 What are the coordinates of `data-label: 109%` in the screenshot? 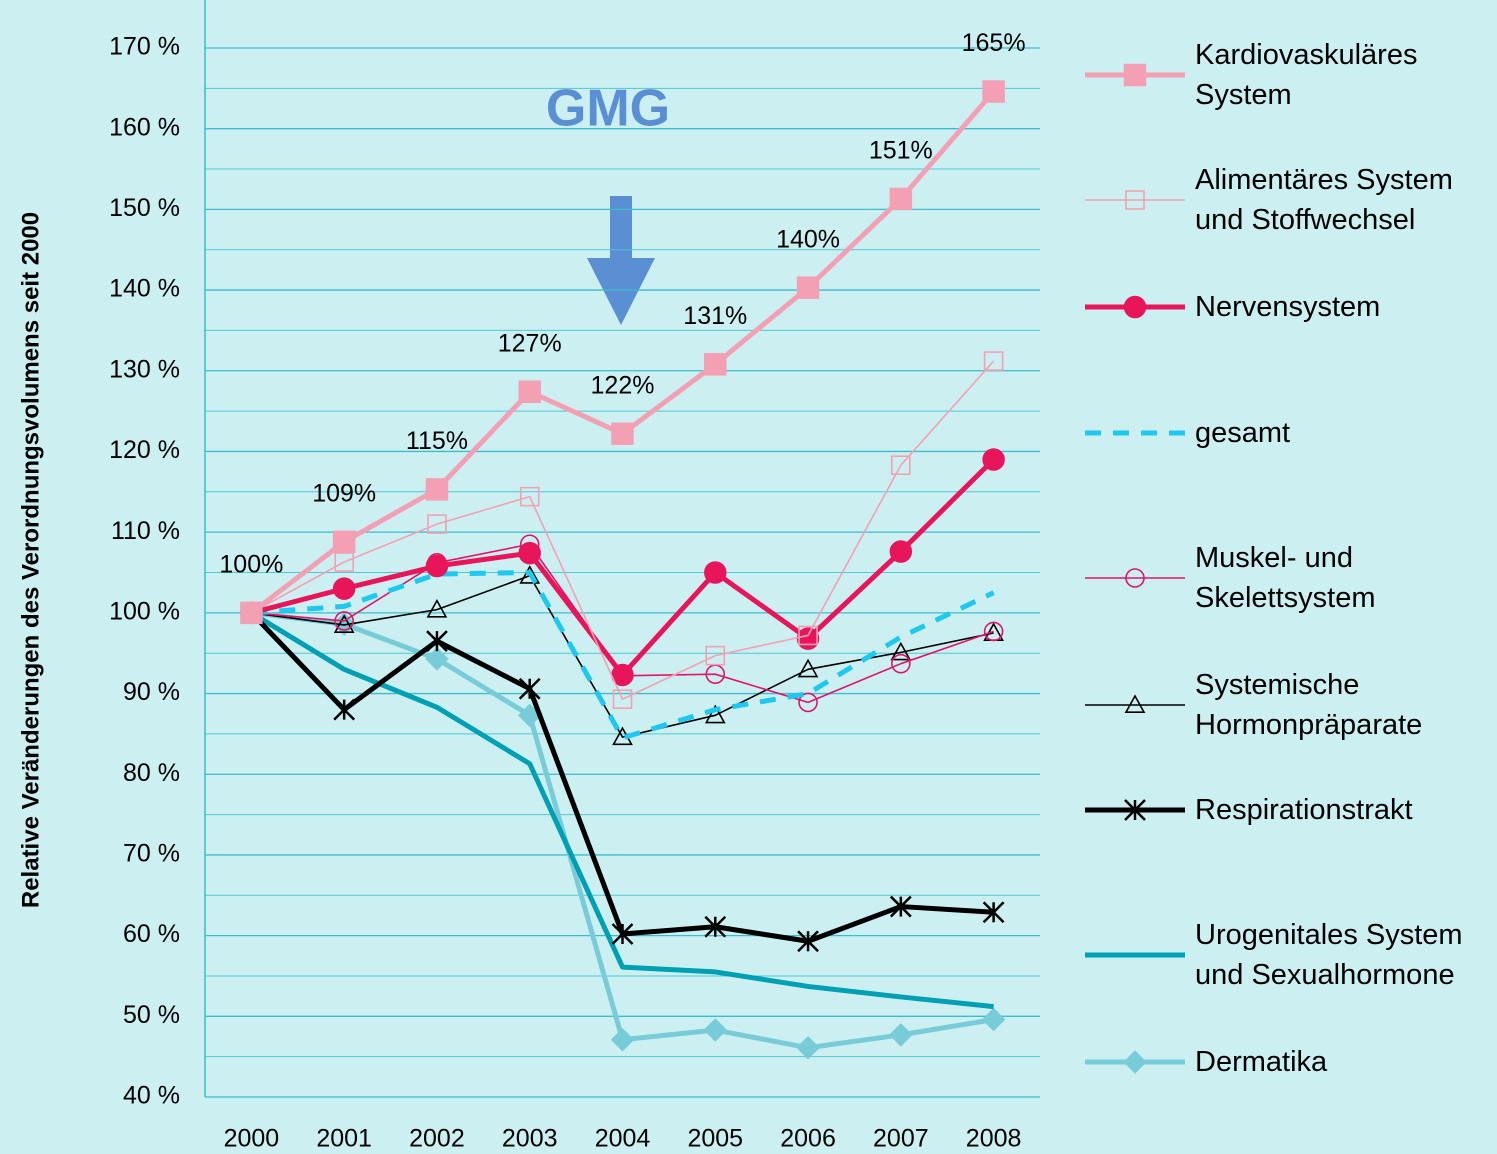 It's located at (344, 493).